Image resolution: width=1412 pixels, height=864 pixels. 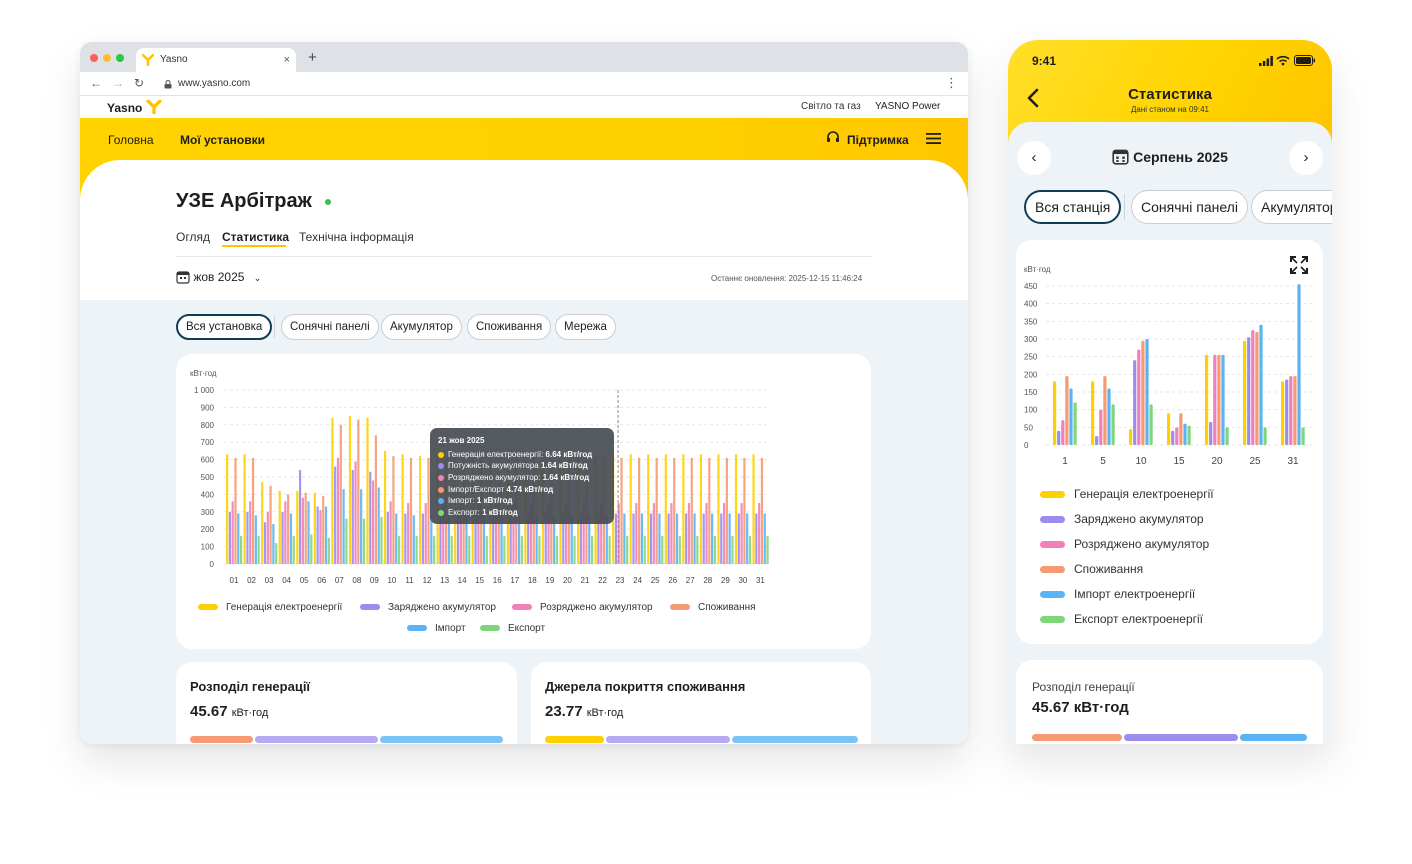 What do you see at coordinates (512, 628) in the screenshot?
I see `legend-export: Експорт` at bounding box center [512, 628].